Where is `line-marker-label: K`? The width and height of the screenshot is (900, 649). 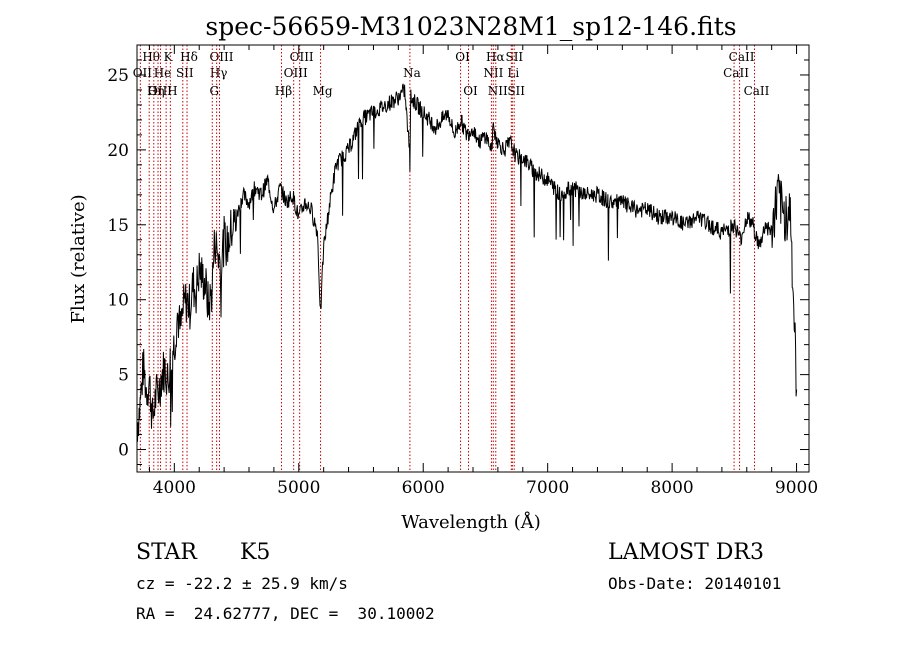 line-marker-label: K is located at coordinates (169, 57).